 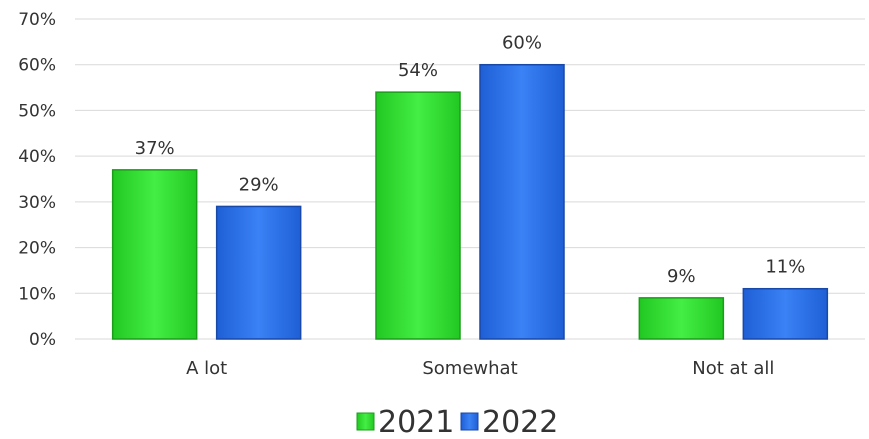 What do you see at coordinates (416, 422) in the screenshot?
I see `legend-label: 2021` at bounding box center [416, 422].